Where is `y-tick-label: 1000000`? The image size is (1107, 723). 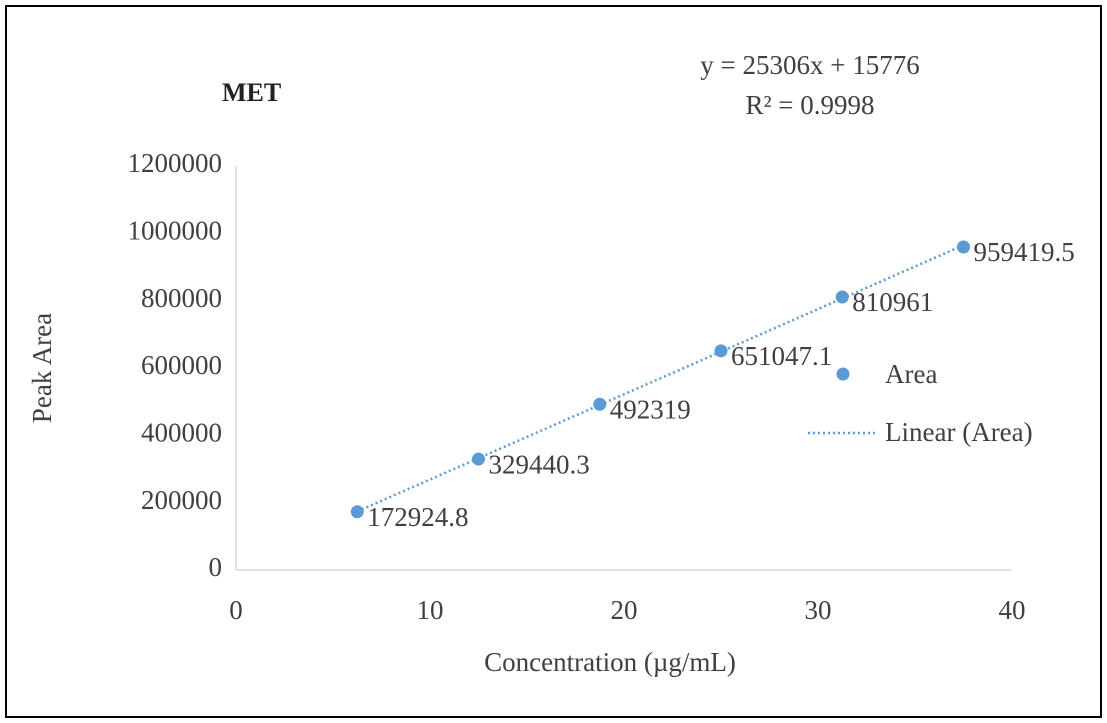 y-tick-label: 1000000 is located at coordinates (175, 231).